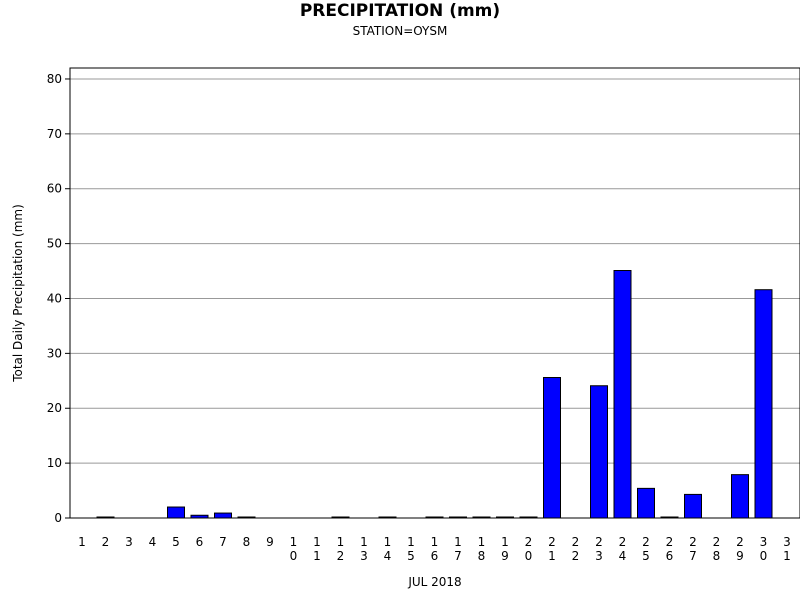  What do you see at coordinates (58, 518) in the screenshot?
I see `y-tick-label: 0` at bounding box center [58, 518].